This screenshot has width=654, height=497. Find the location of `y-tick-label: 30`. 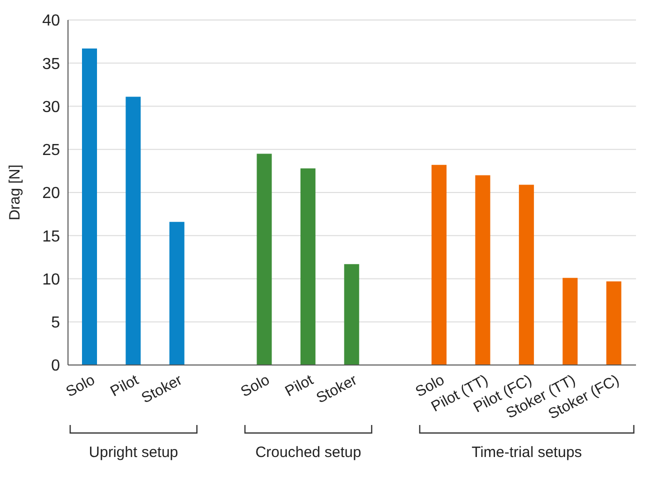

y-tick-label: 30 is located at coordinates (51, 107).